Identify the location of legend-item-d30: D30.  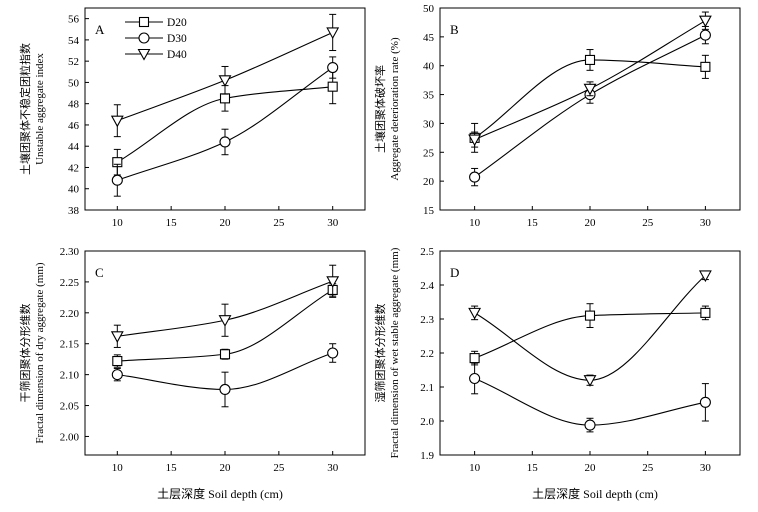
(156, 38).